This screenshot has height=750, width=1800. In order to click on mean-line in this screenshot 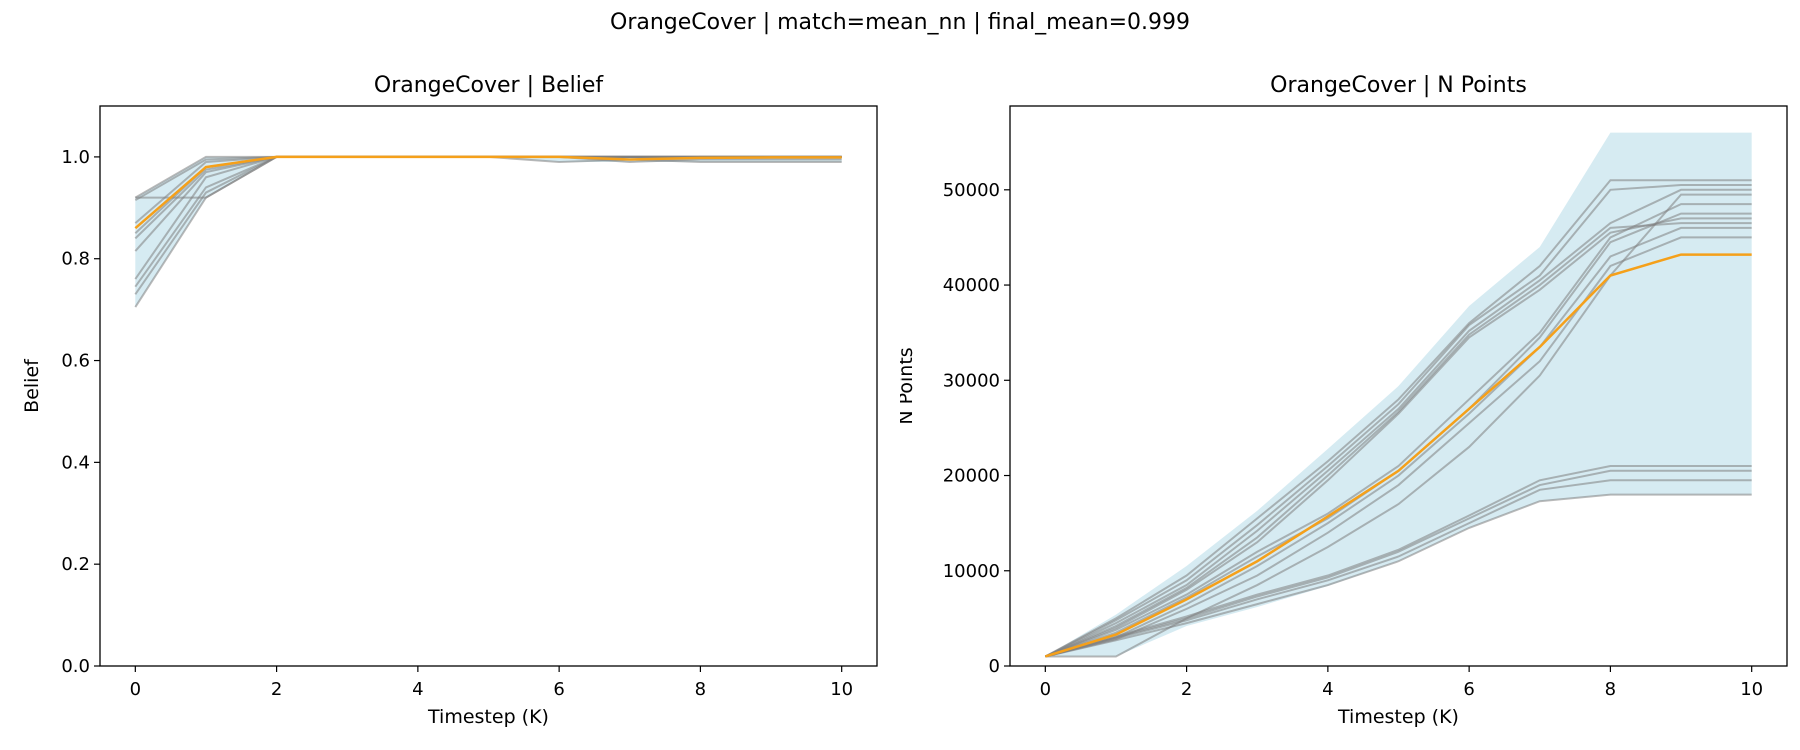, I will do `click(488, 192)`.